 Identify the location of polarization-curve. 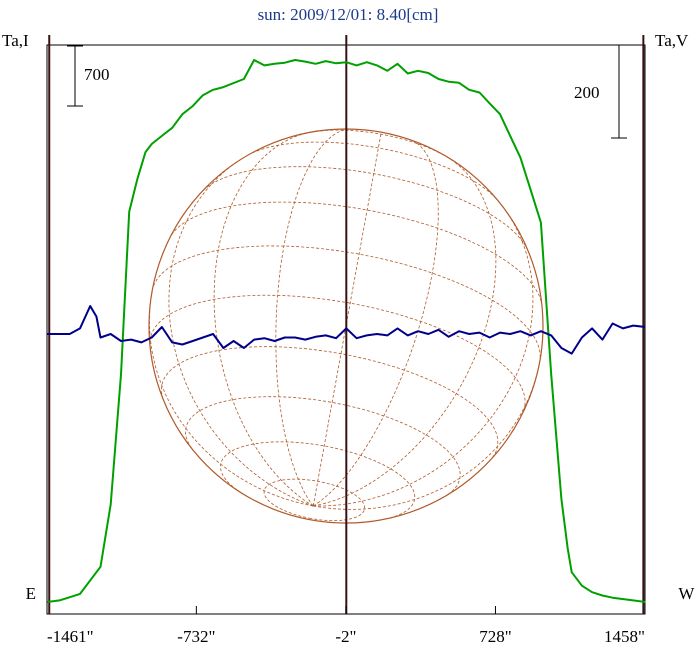
(346, 330).